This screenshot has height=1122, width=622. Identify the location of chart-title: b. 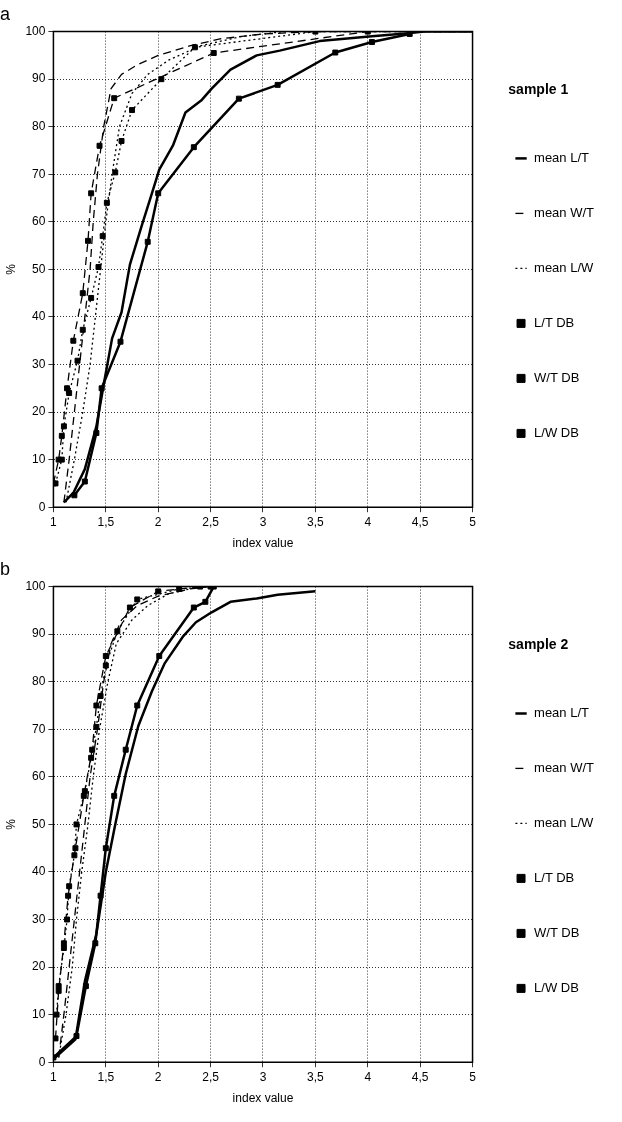
(5, 568).